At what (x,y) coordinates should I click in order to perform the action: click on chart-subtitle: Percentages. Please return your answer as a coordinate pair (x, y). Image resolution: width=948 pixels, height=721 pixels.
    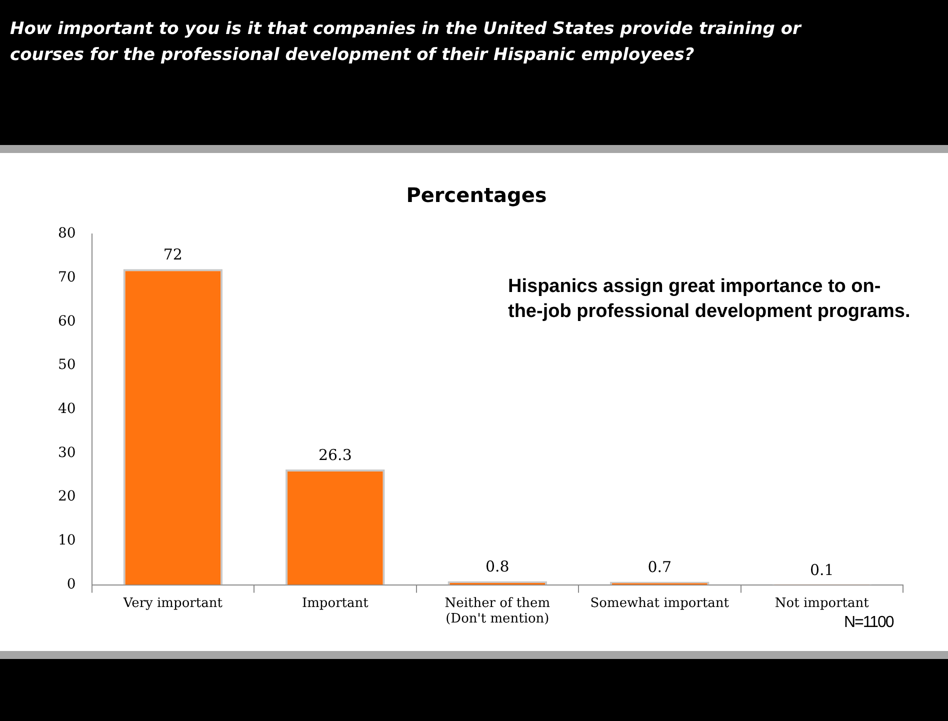
    Looking at the image, I should click on (476, 195).